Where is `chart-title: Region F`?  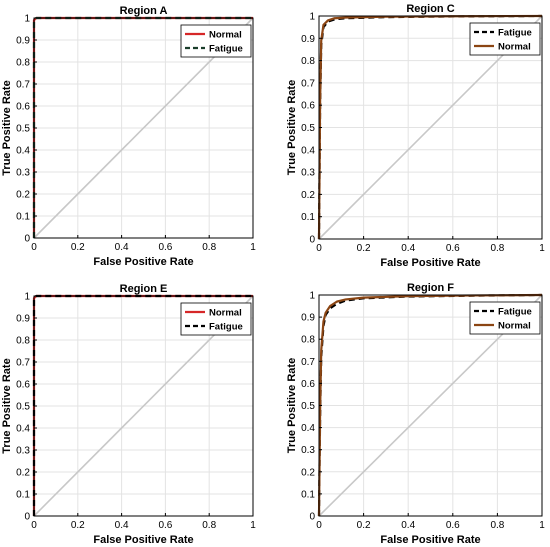
chart-title: Region F is located at coordinates (430, 288).